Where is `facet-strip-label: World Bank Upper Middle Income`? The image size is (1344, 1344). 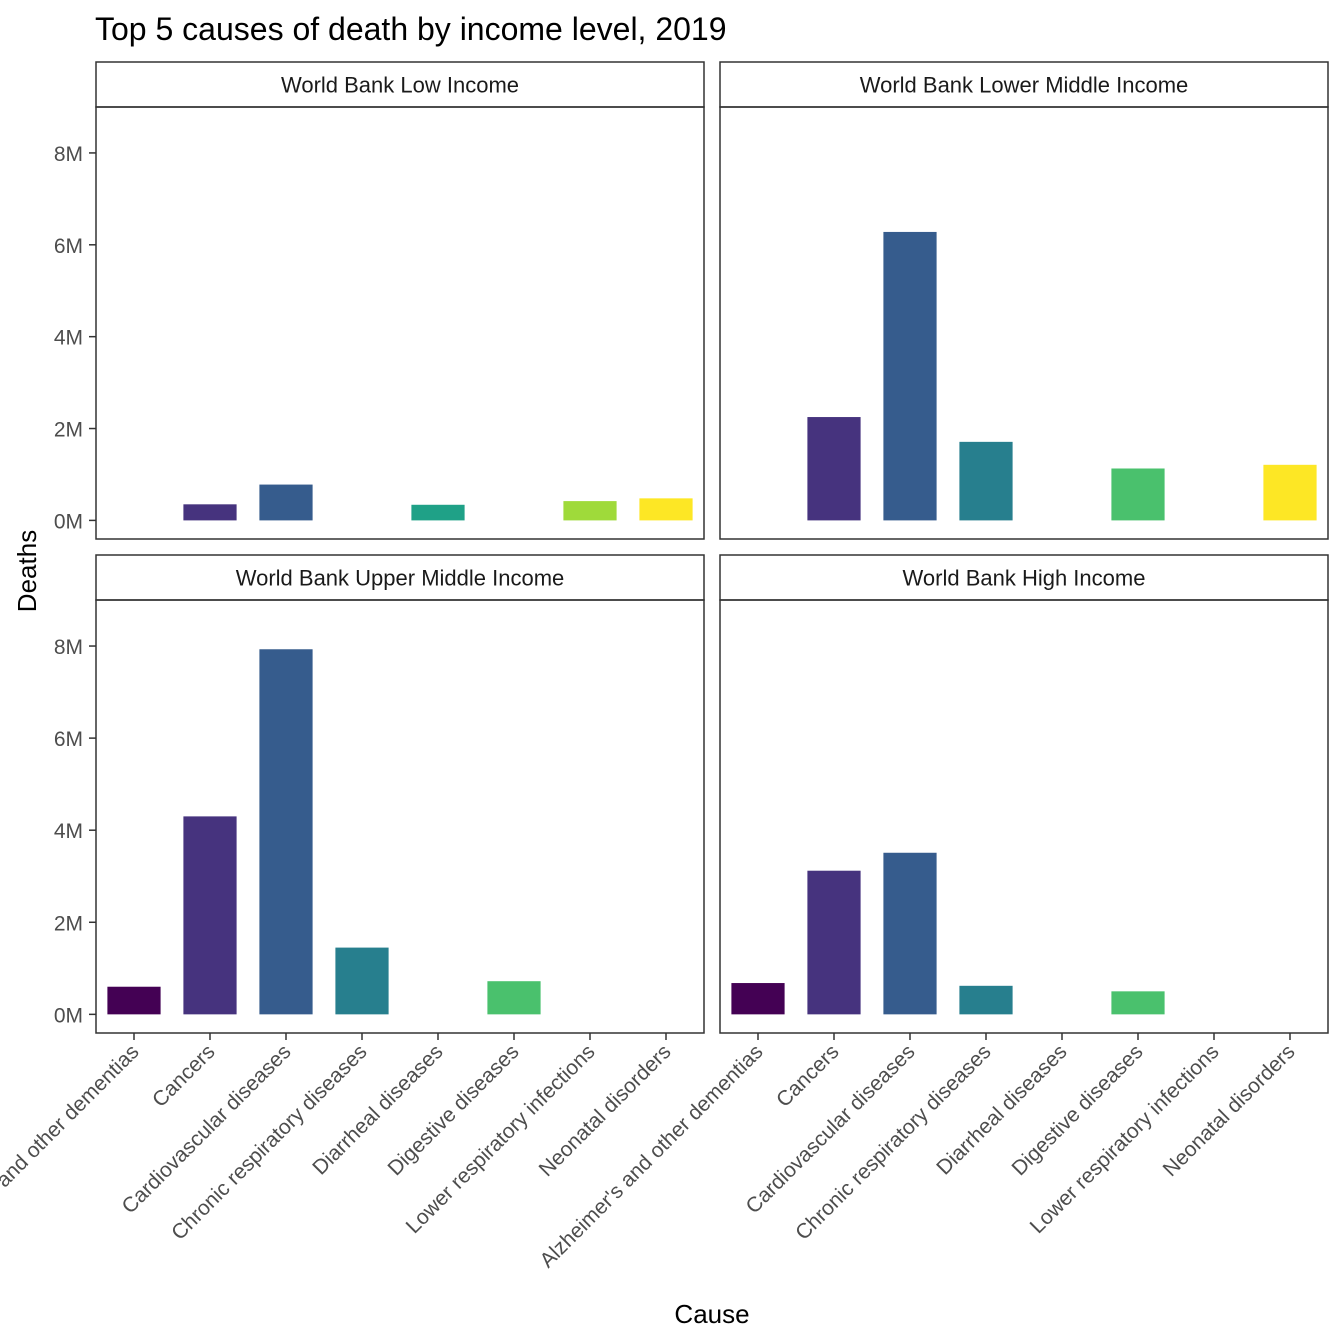 facet-strip-label: World Bank Upper Middle Income is located at coordinates (400, 578).